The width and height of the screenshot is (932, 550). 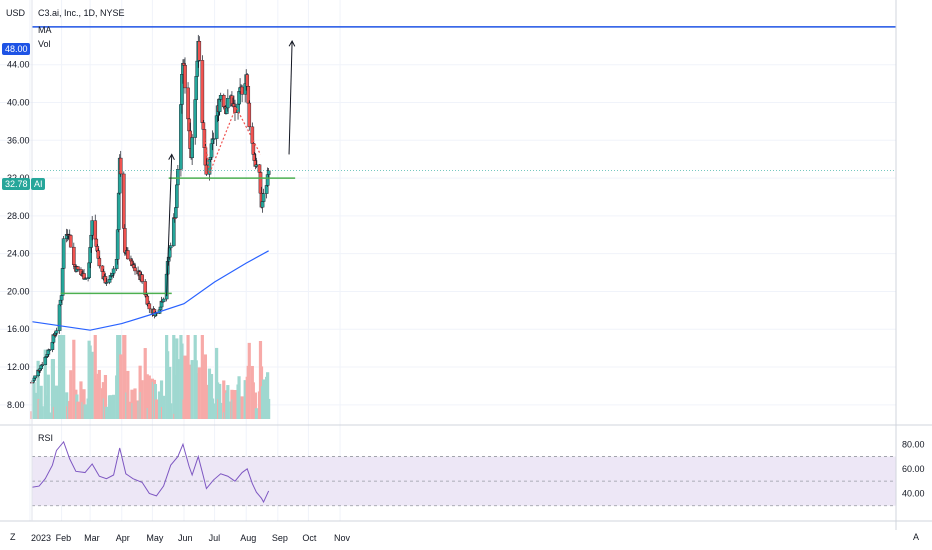 I want to click on rsi-dashed-lines, so click(x=464, y=481).